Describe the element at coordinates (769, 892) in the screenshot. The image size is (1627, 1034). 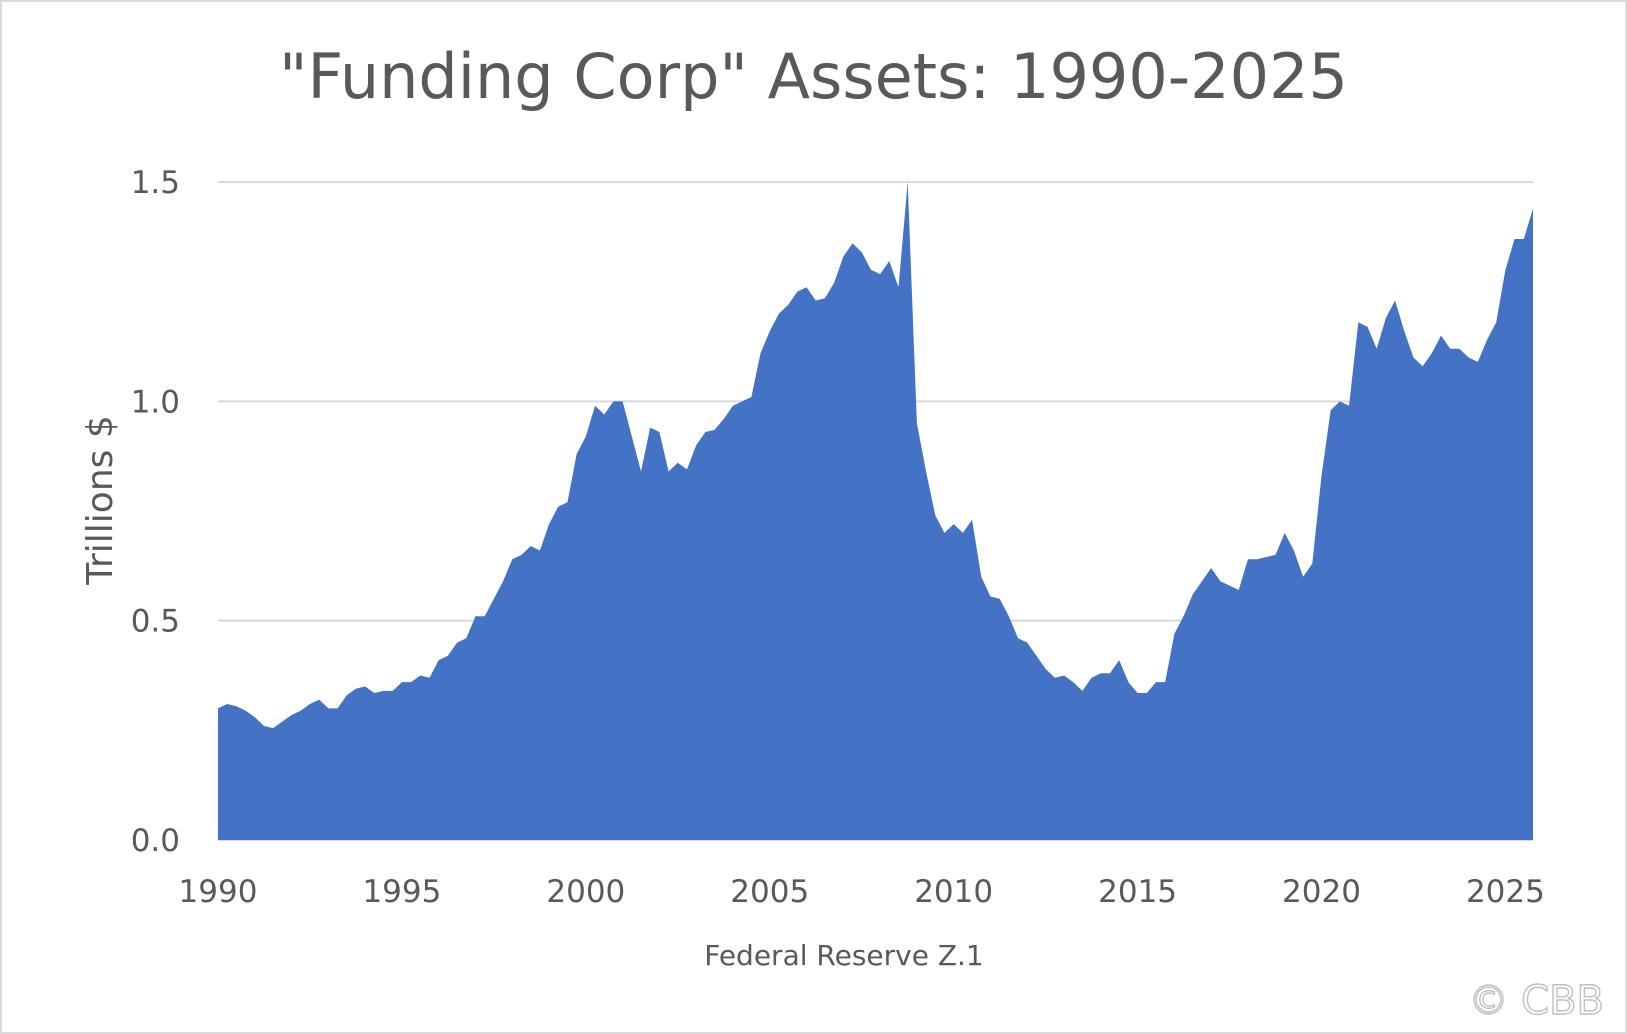
I see `x-tick-label: 2005` at that location.